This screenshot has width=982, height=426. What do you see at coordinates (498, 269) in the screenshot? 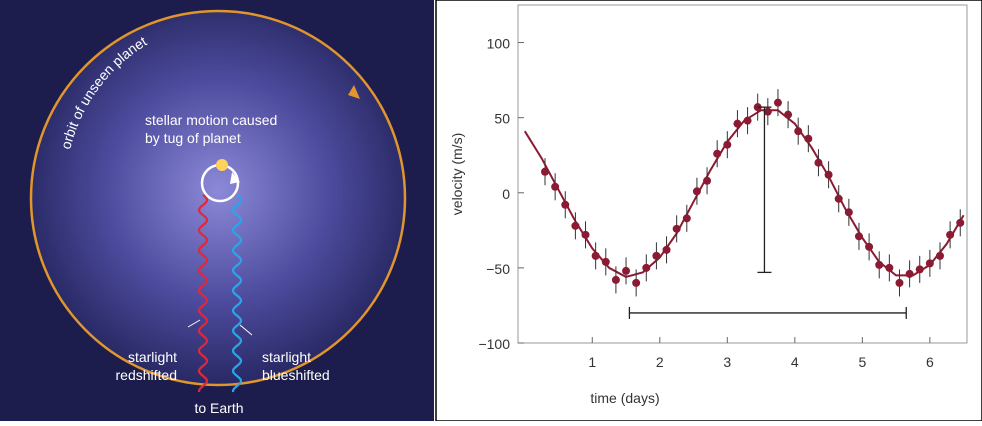
I see `y-tick-label: −50` at bounding box center [498, 269].